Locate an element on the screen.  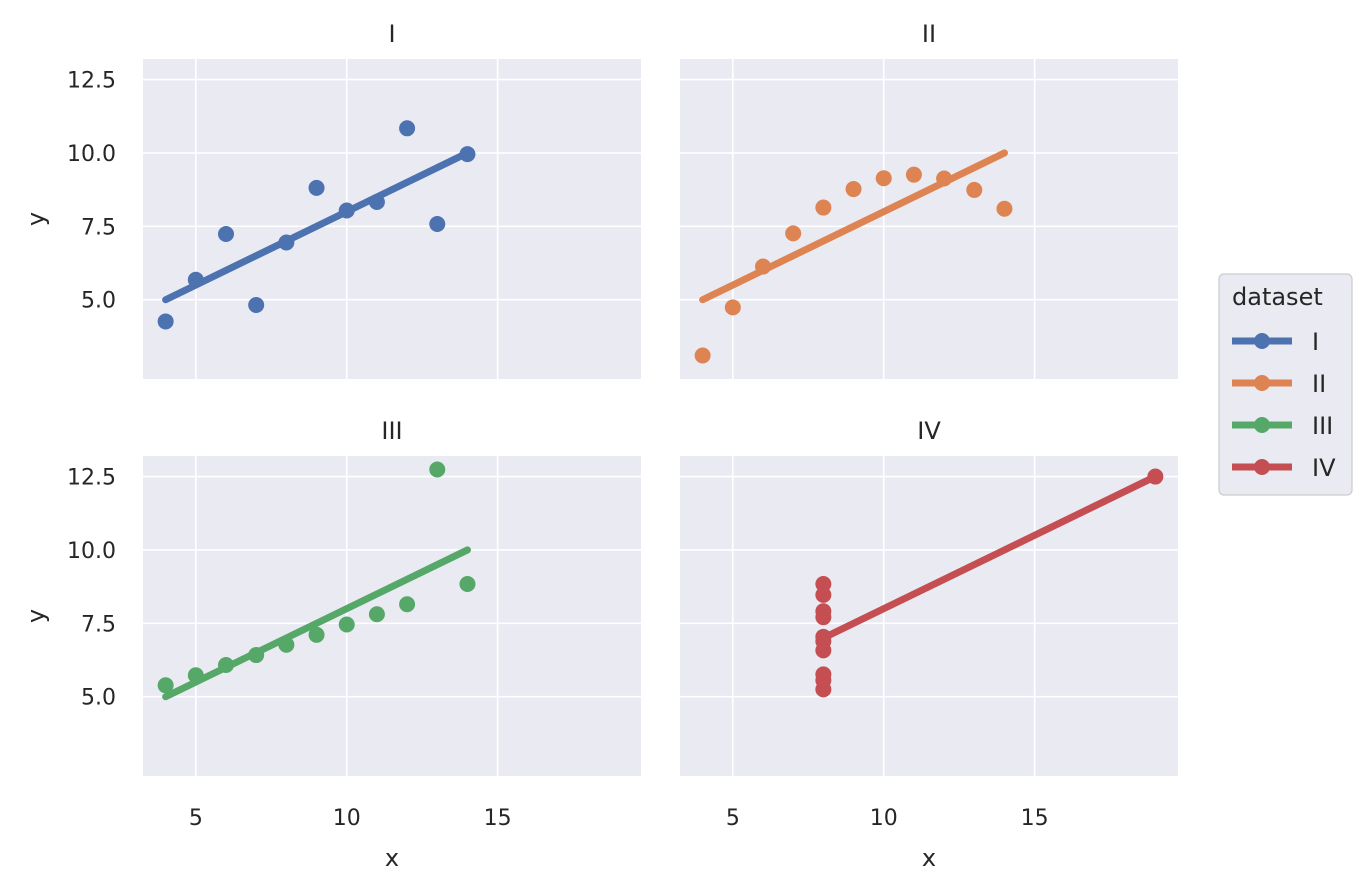
legend-entry-label: II is located at coordinates (1319, 384).